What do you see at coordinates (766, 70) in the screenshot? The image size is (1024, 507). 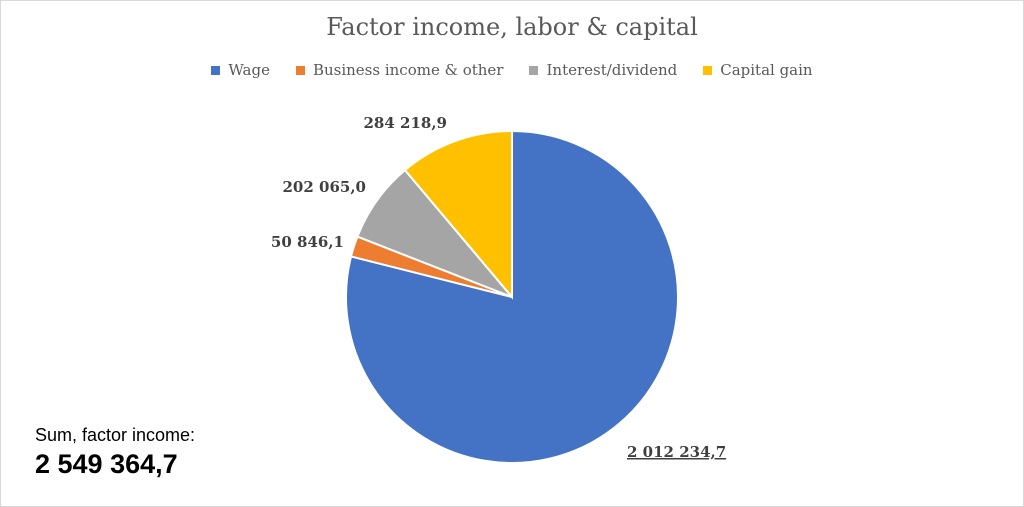 I see `legend-label-capital-gain: Capital gain` at bounding box center [766, 70].